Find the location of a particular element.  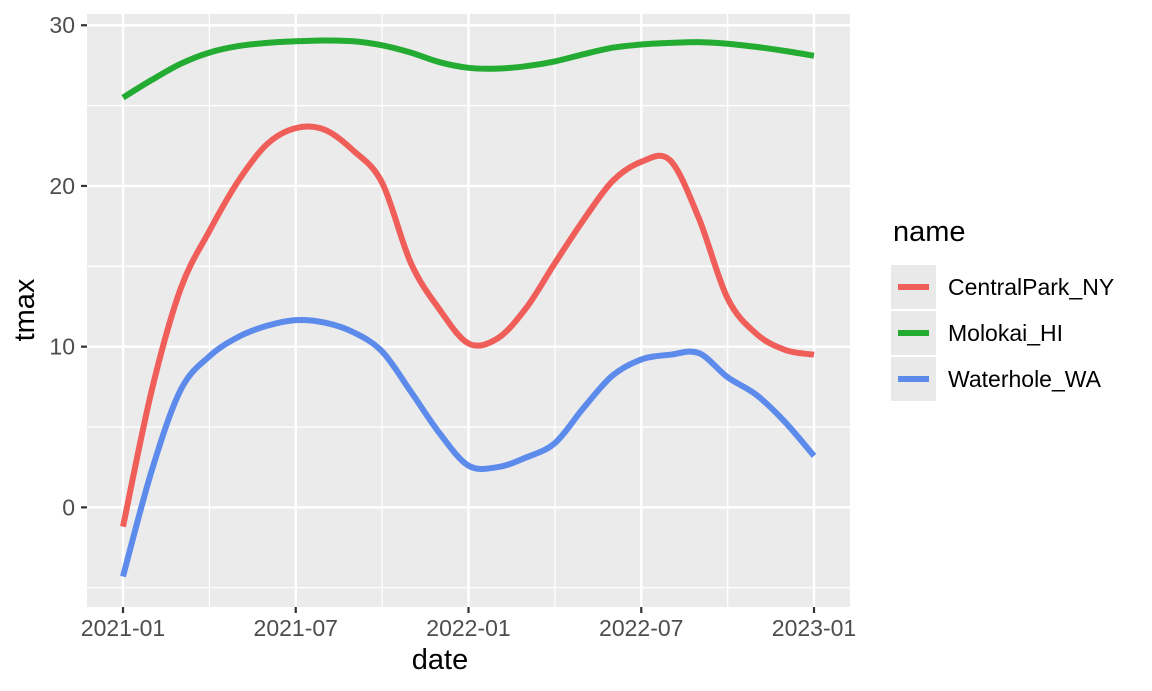

legend-label: Molokai_HI is located at coordinates (1006, 332).